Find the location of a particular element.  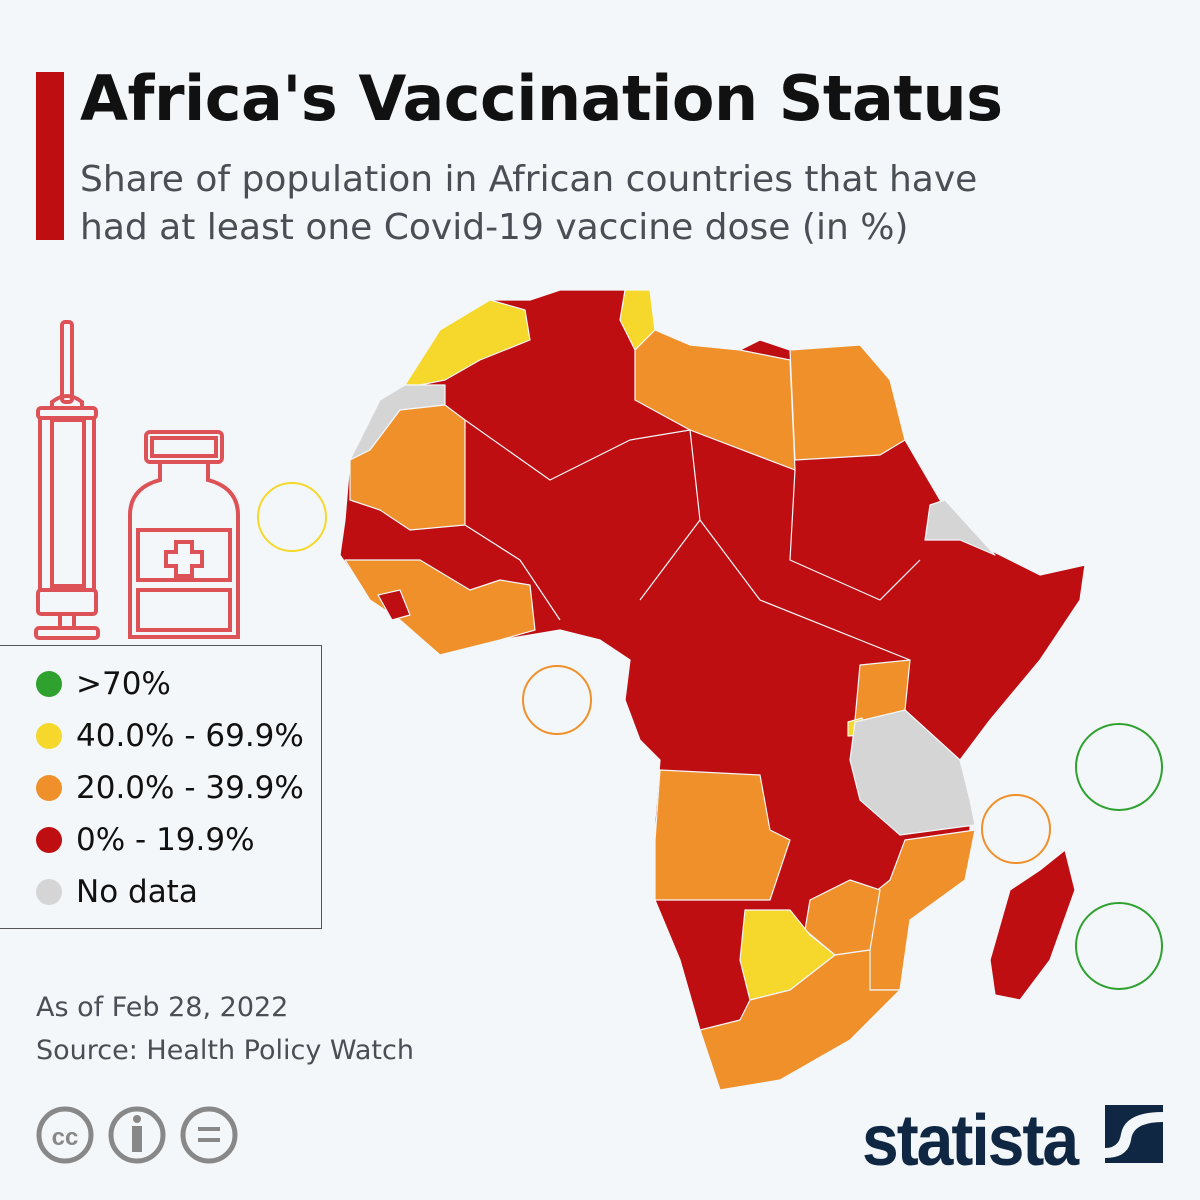

legend-item: >70% is located at coordinates (103, 684).